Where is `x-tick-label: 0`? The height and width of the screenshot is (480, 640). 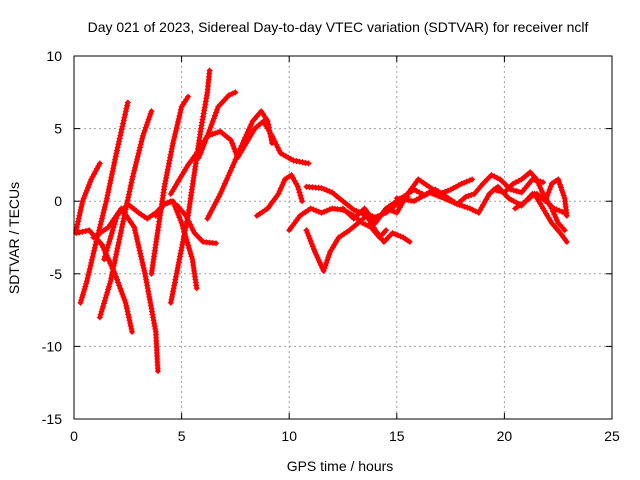
x-tick-label: 0 is located at coordinates (74, 436).